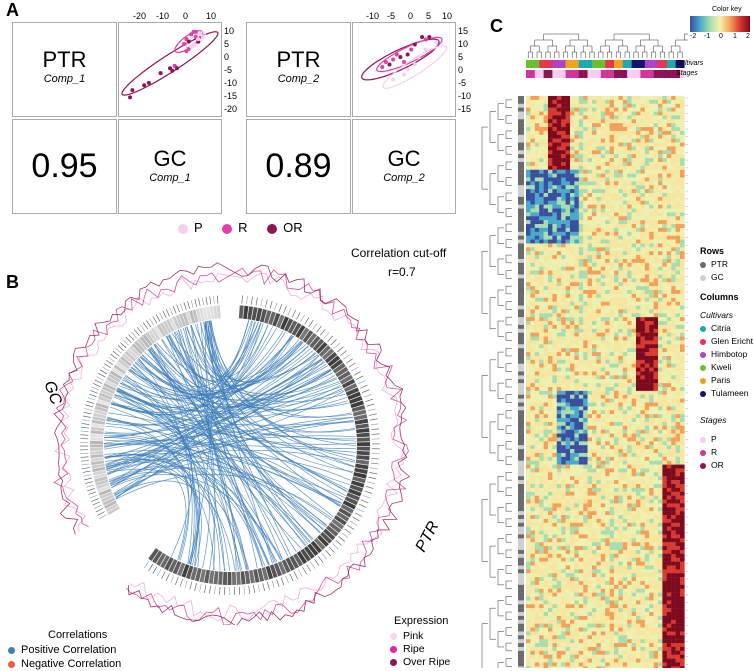  What do you see at coordinates (211, 16) in the screenshot?
I see `tick-label: 10` at bounding box center [211, 16].